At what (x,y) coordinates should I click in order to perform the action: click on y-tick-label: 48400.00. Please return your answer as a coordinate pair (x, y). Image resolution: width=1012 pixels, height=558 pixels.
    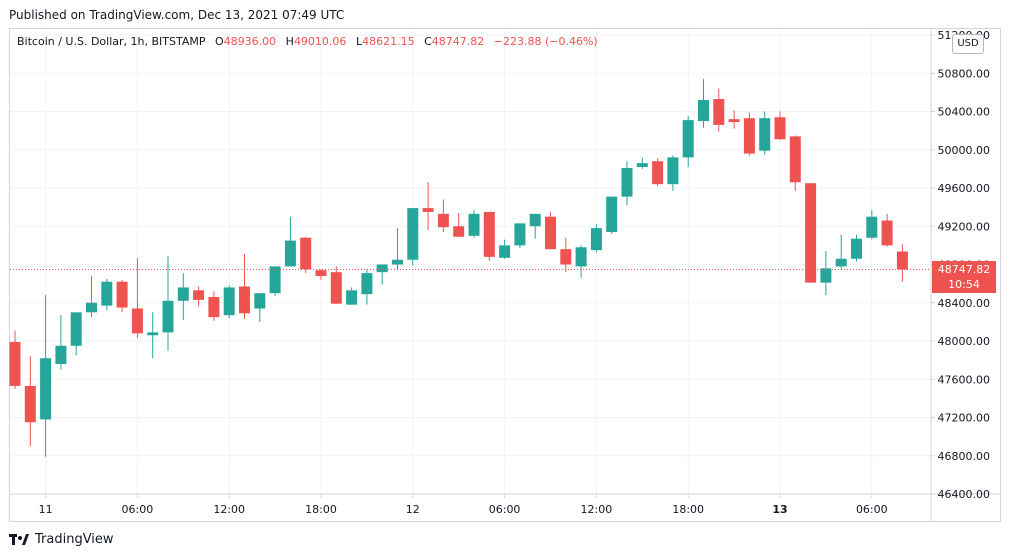
    Looking at the image, I should click on (964, 303).